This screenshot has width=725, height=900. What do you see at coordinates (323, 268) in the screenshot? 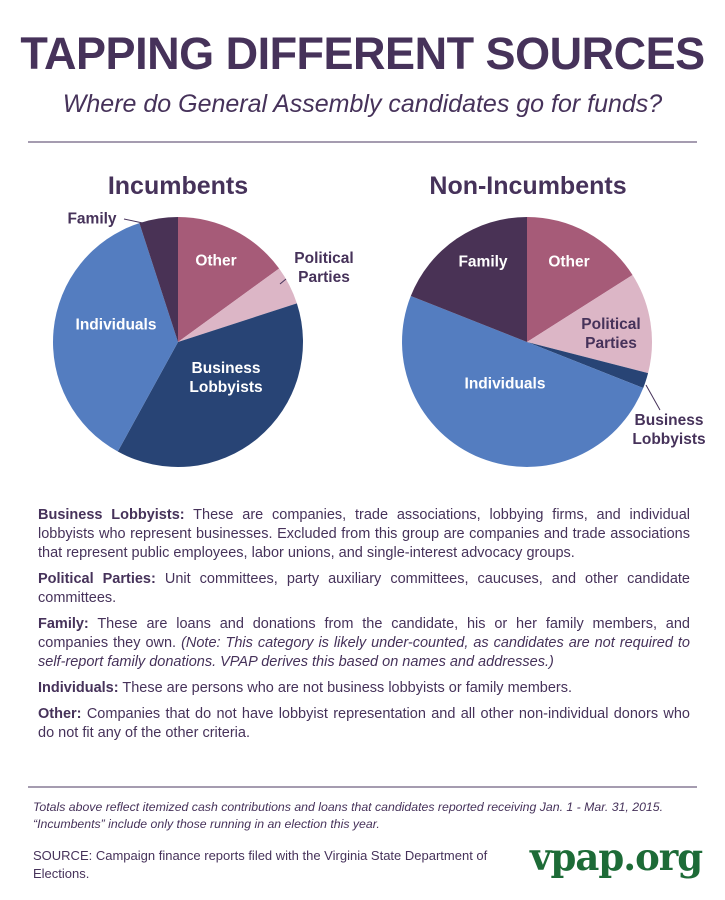
I see `inc-label-political-parties: Political Parties` at bounding box center [323, 268].